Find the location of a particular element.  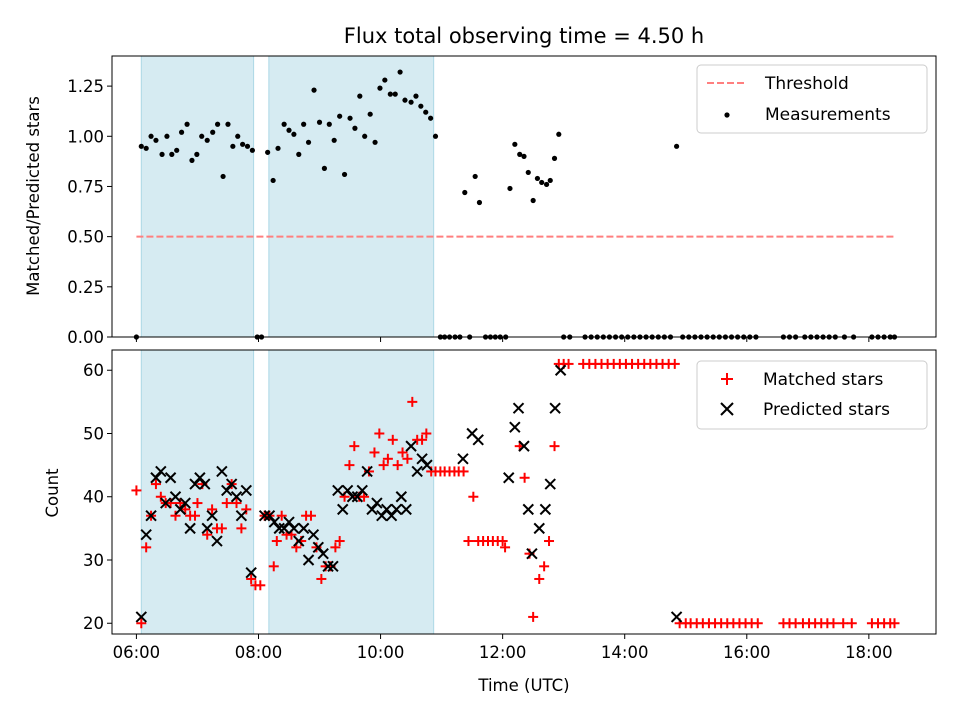

bottom-y-axis-label: Count is located at coordinates (52, 493).